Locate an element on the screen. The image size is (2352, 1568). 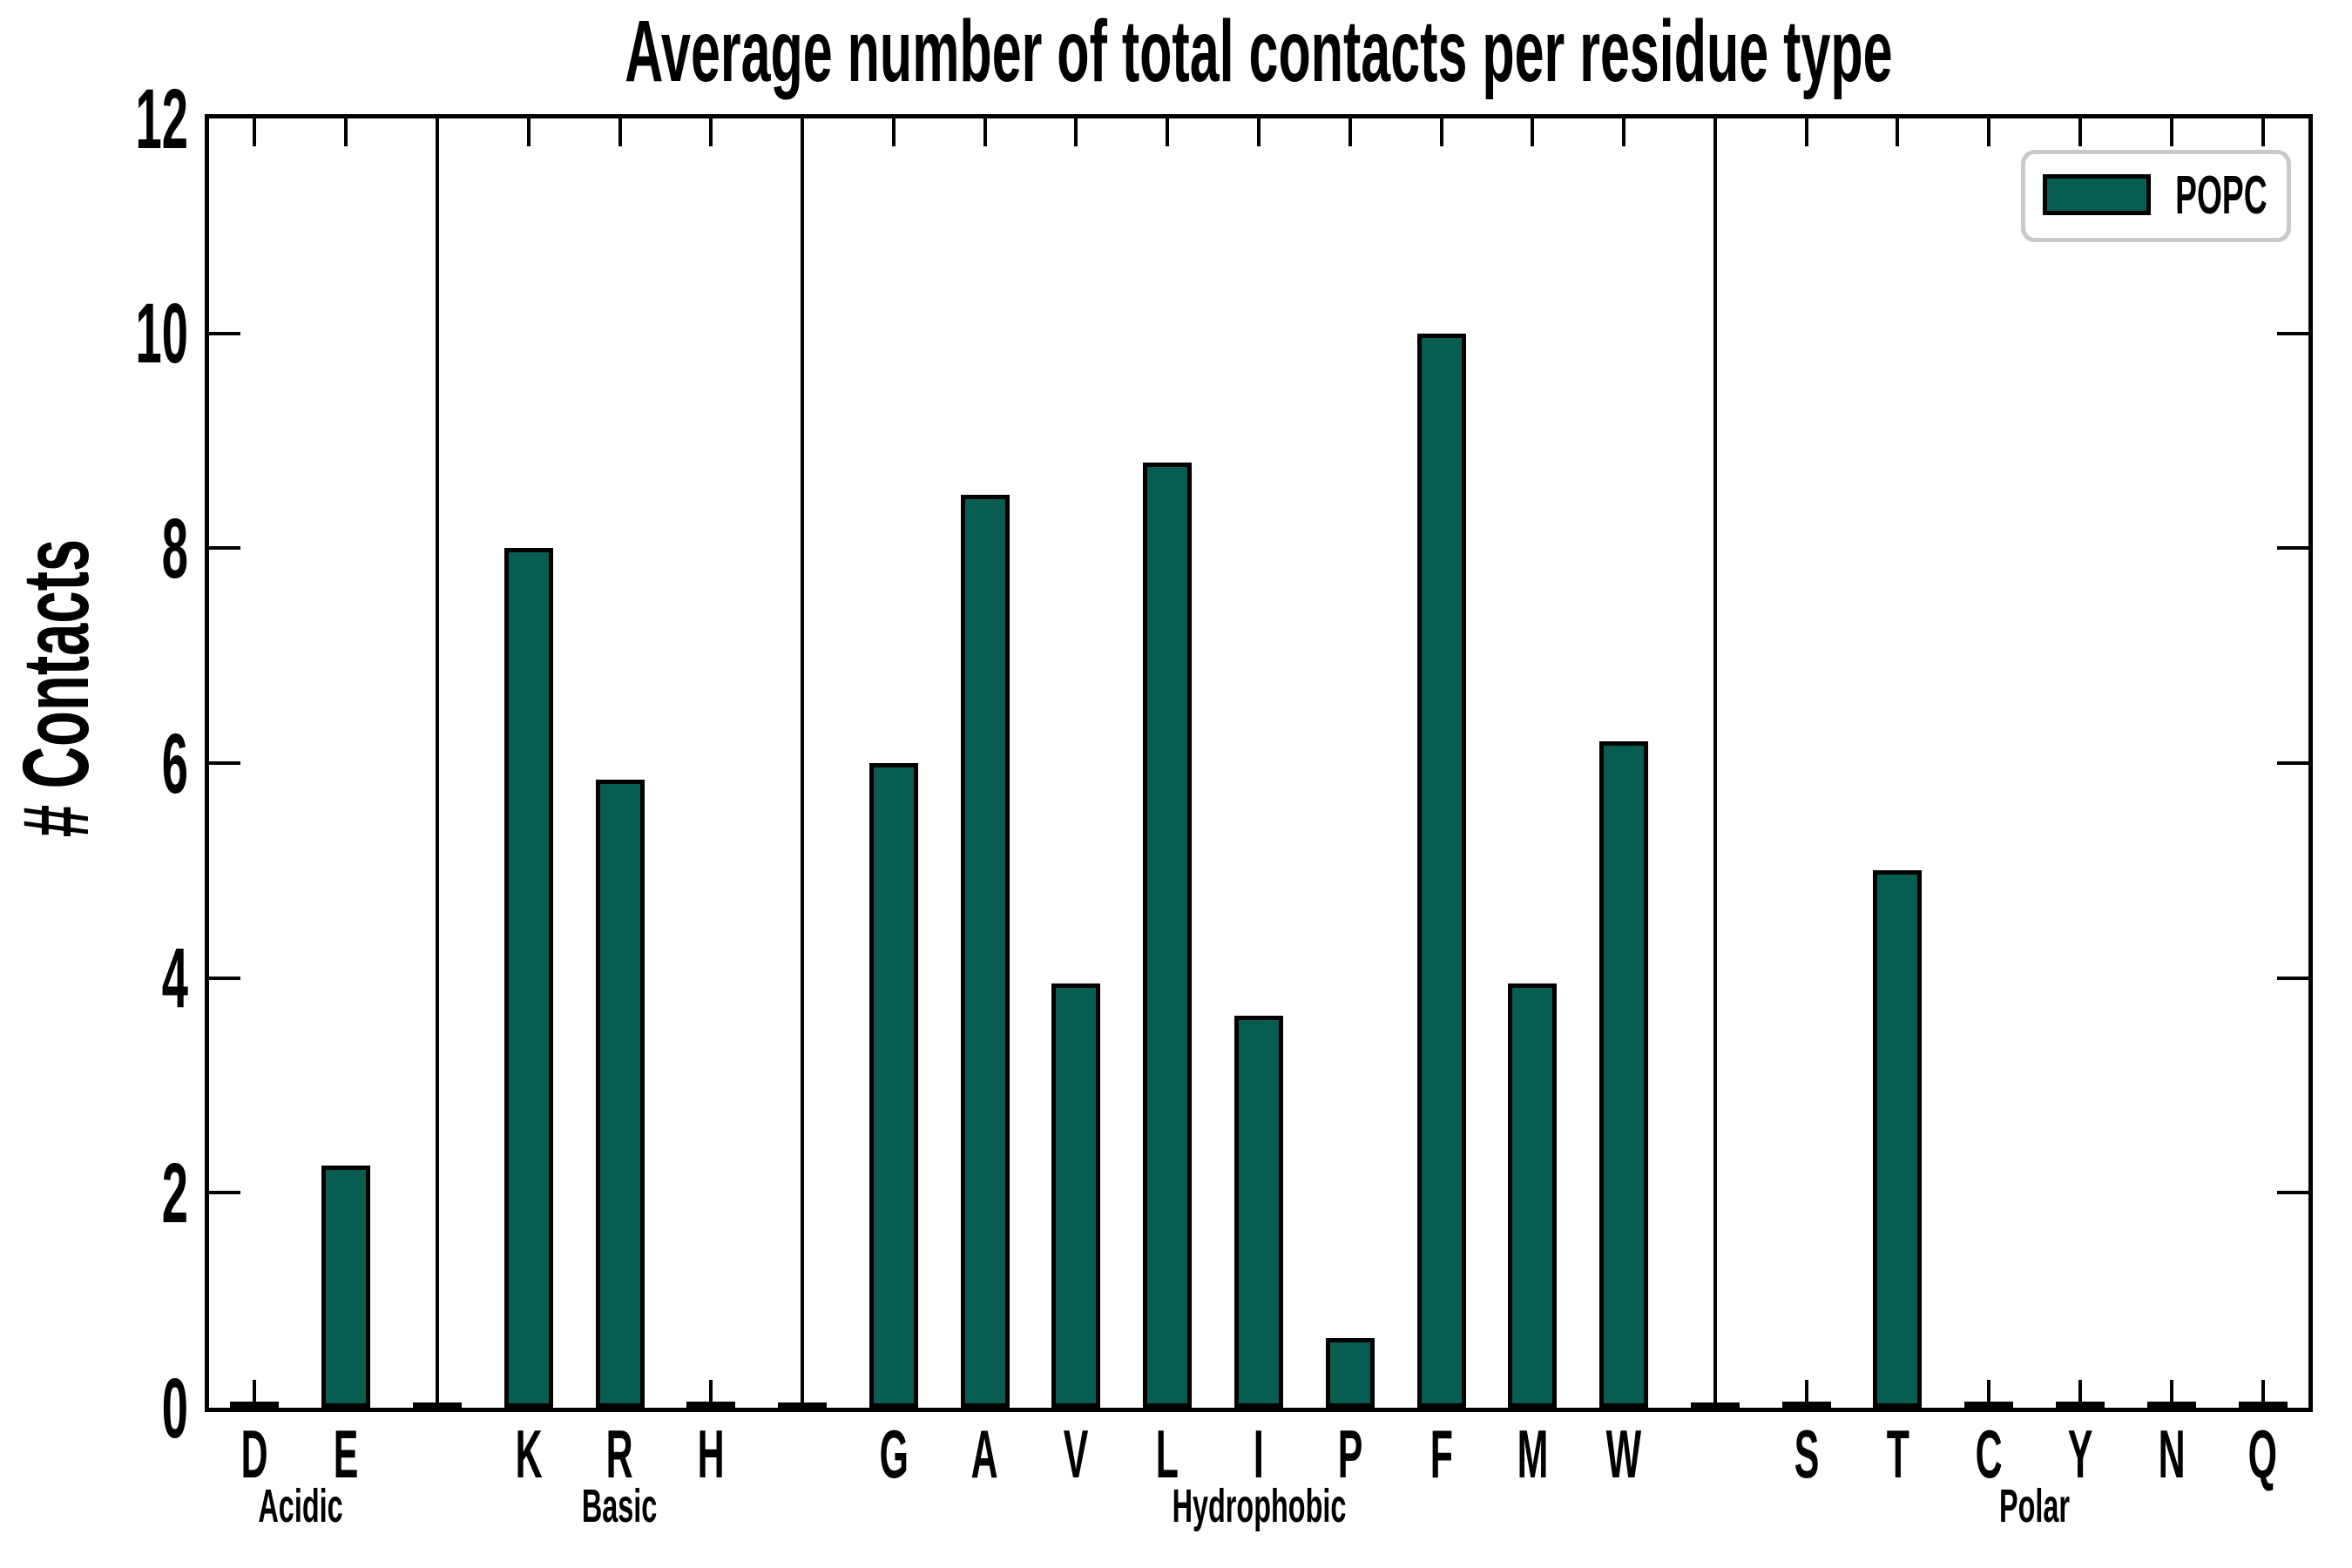
x-label-text: G is located at coordinates (894, 1454).